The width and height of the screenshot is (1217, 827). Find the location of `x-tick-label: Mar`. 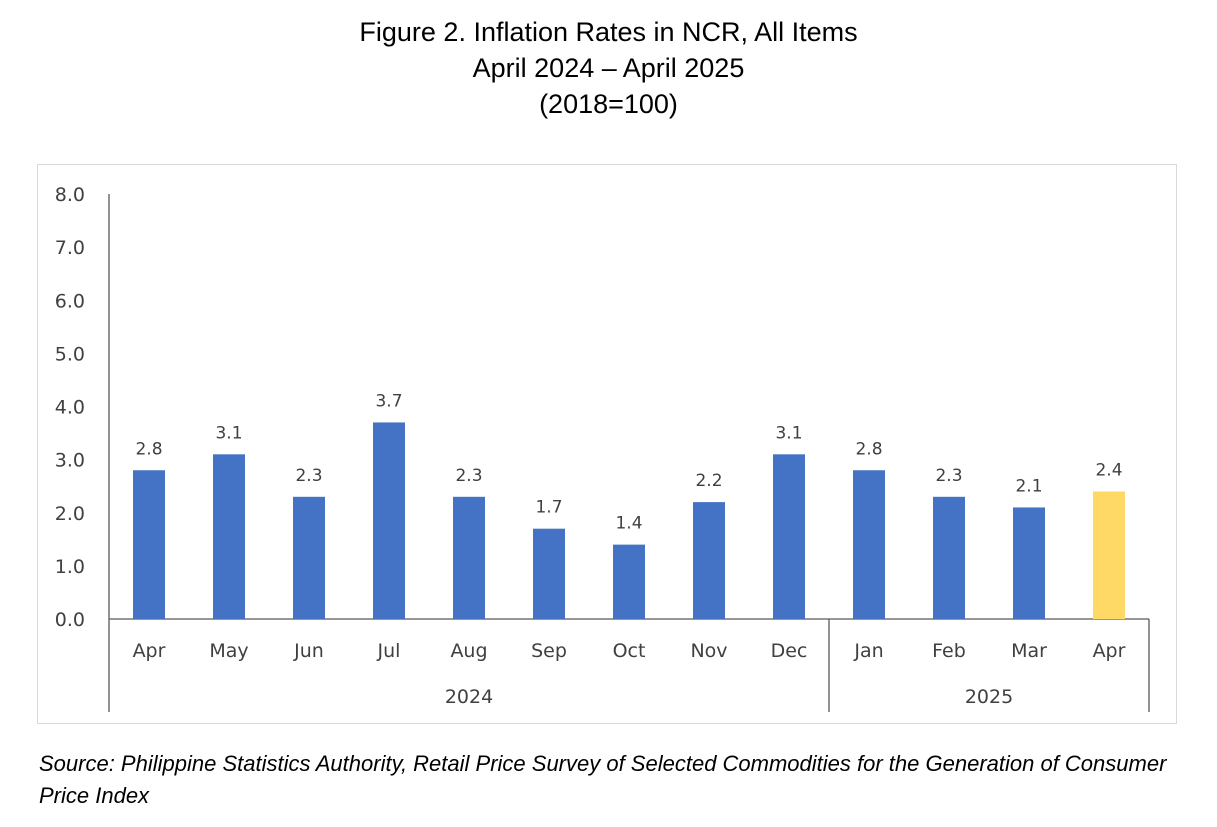

x-tick-label: Mar is located at coordinates (1029, 651).